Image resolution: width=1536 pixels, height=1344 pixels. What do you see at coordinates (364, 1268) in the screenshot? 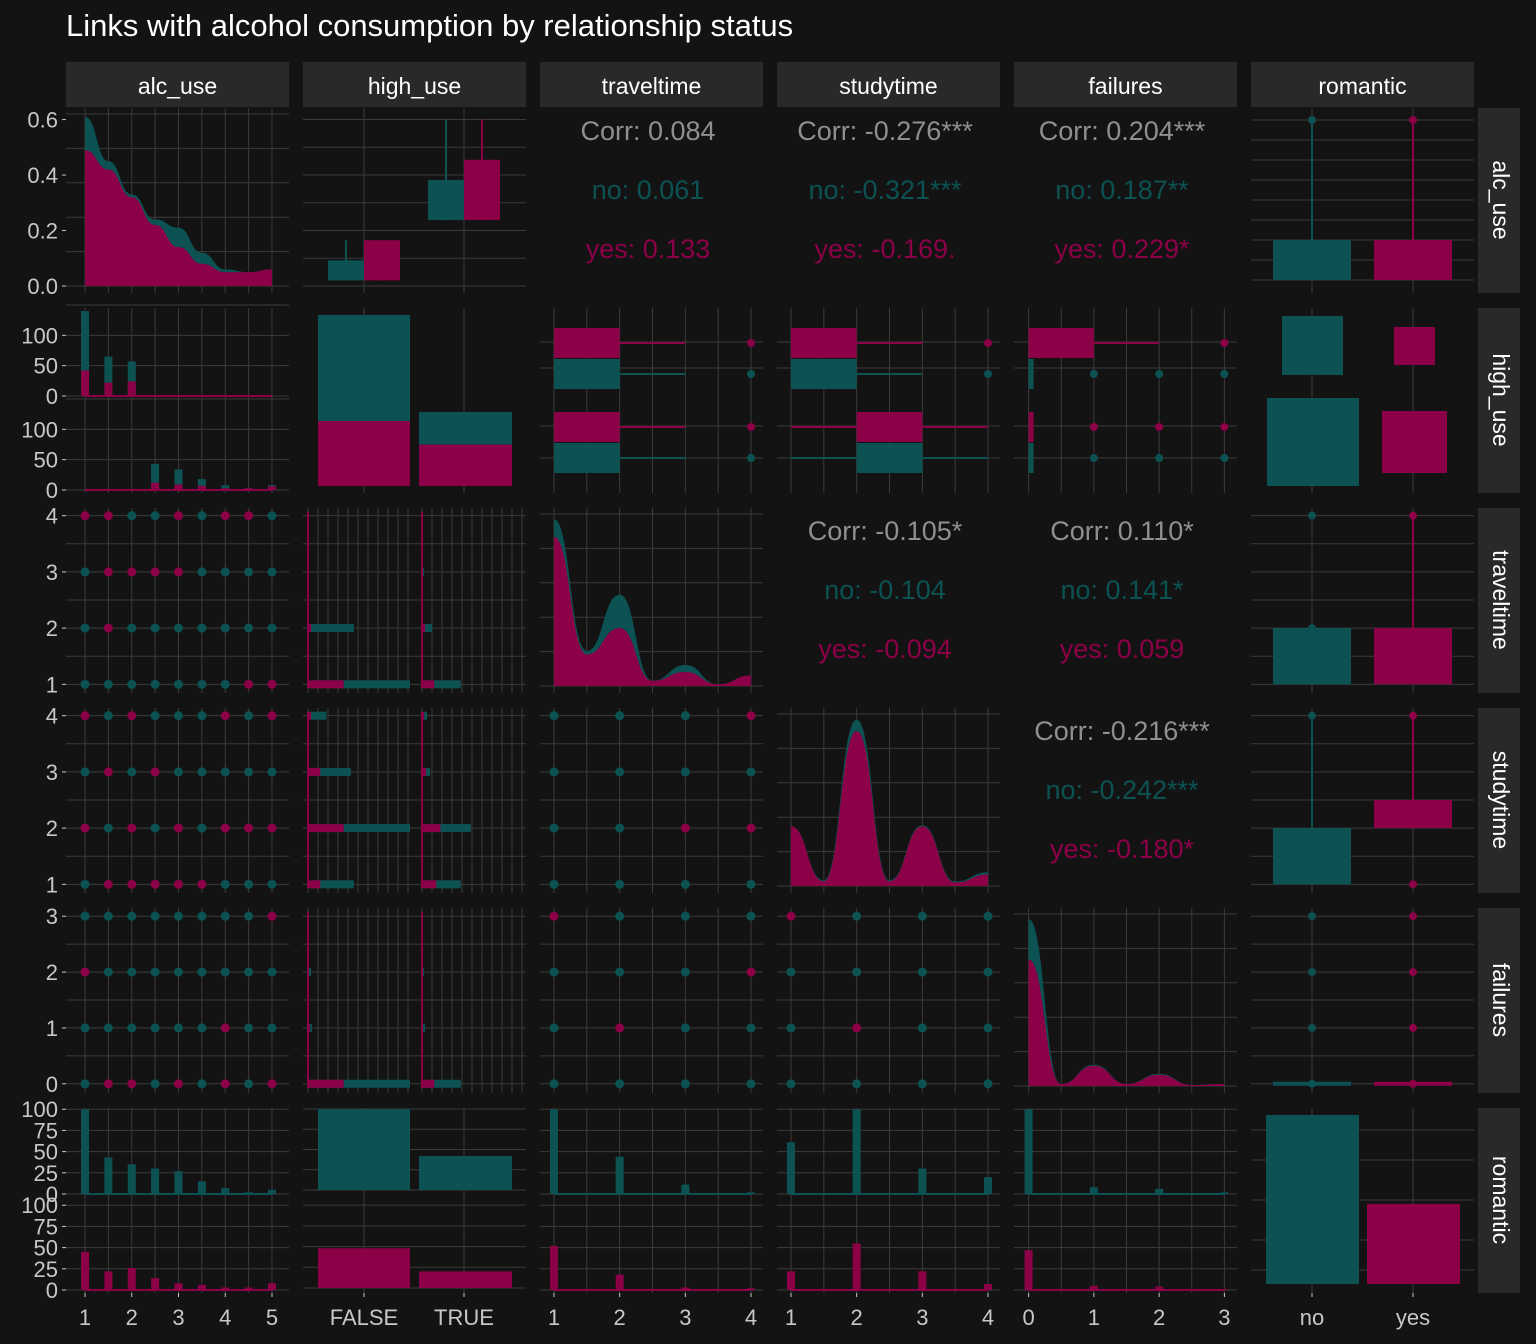
I see `bar-yes` at bounding box center [364, 1268].